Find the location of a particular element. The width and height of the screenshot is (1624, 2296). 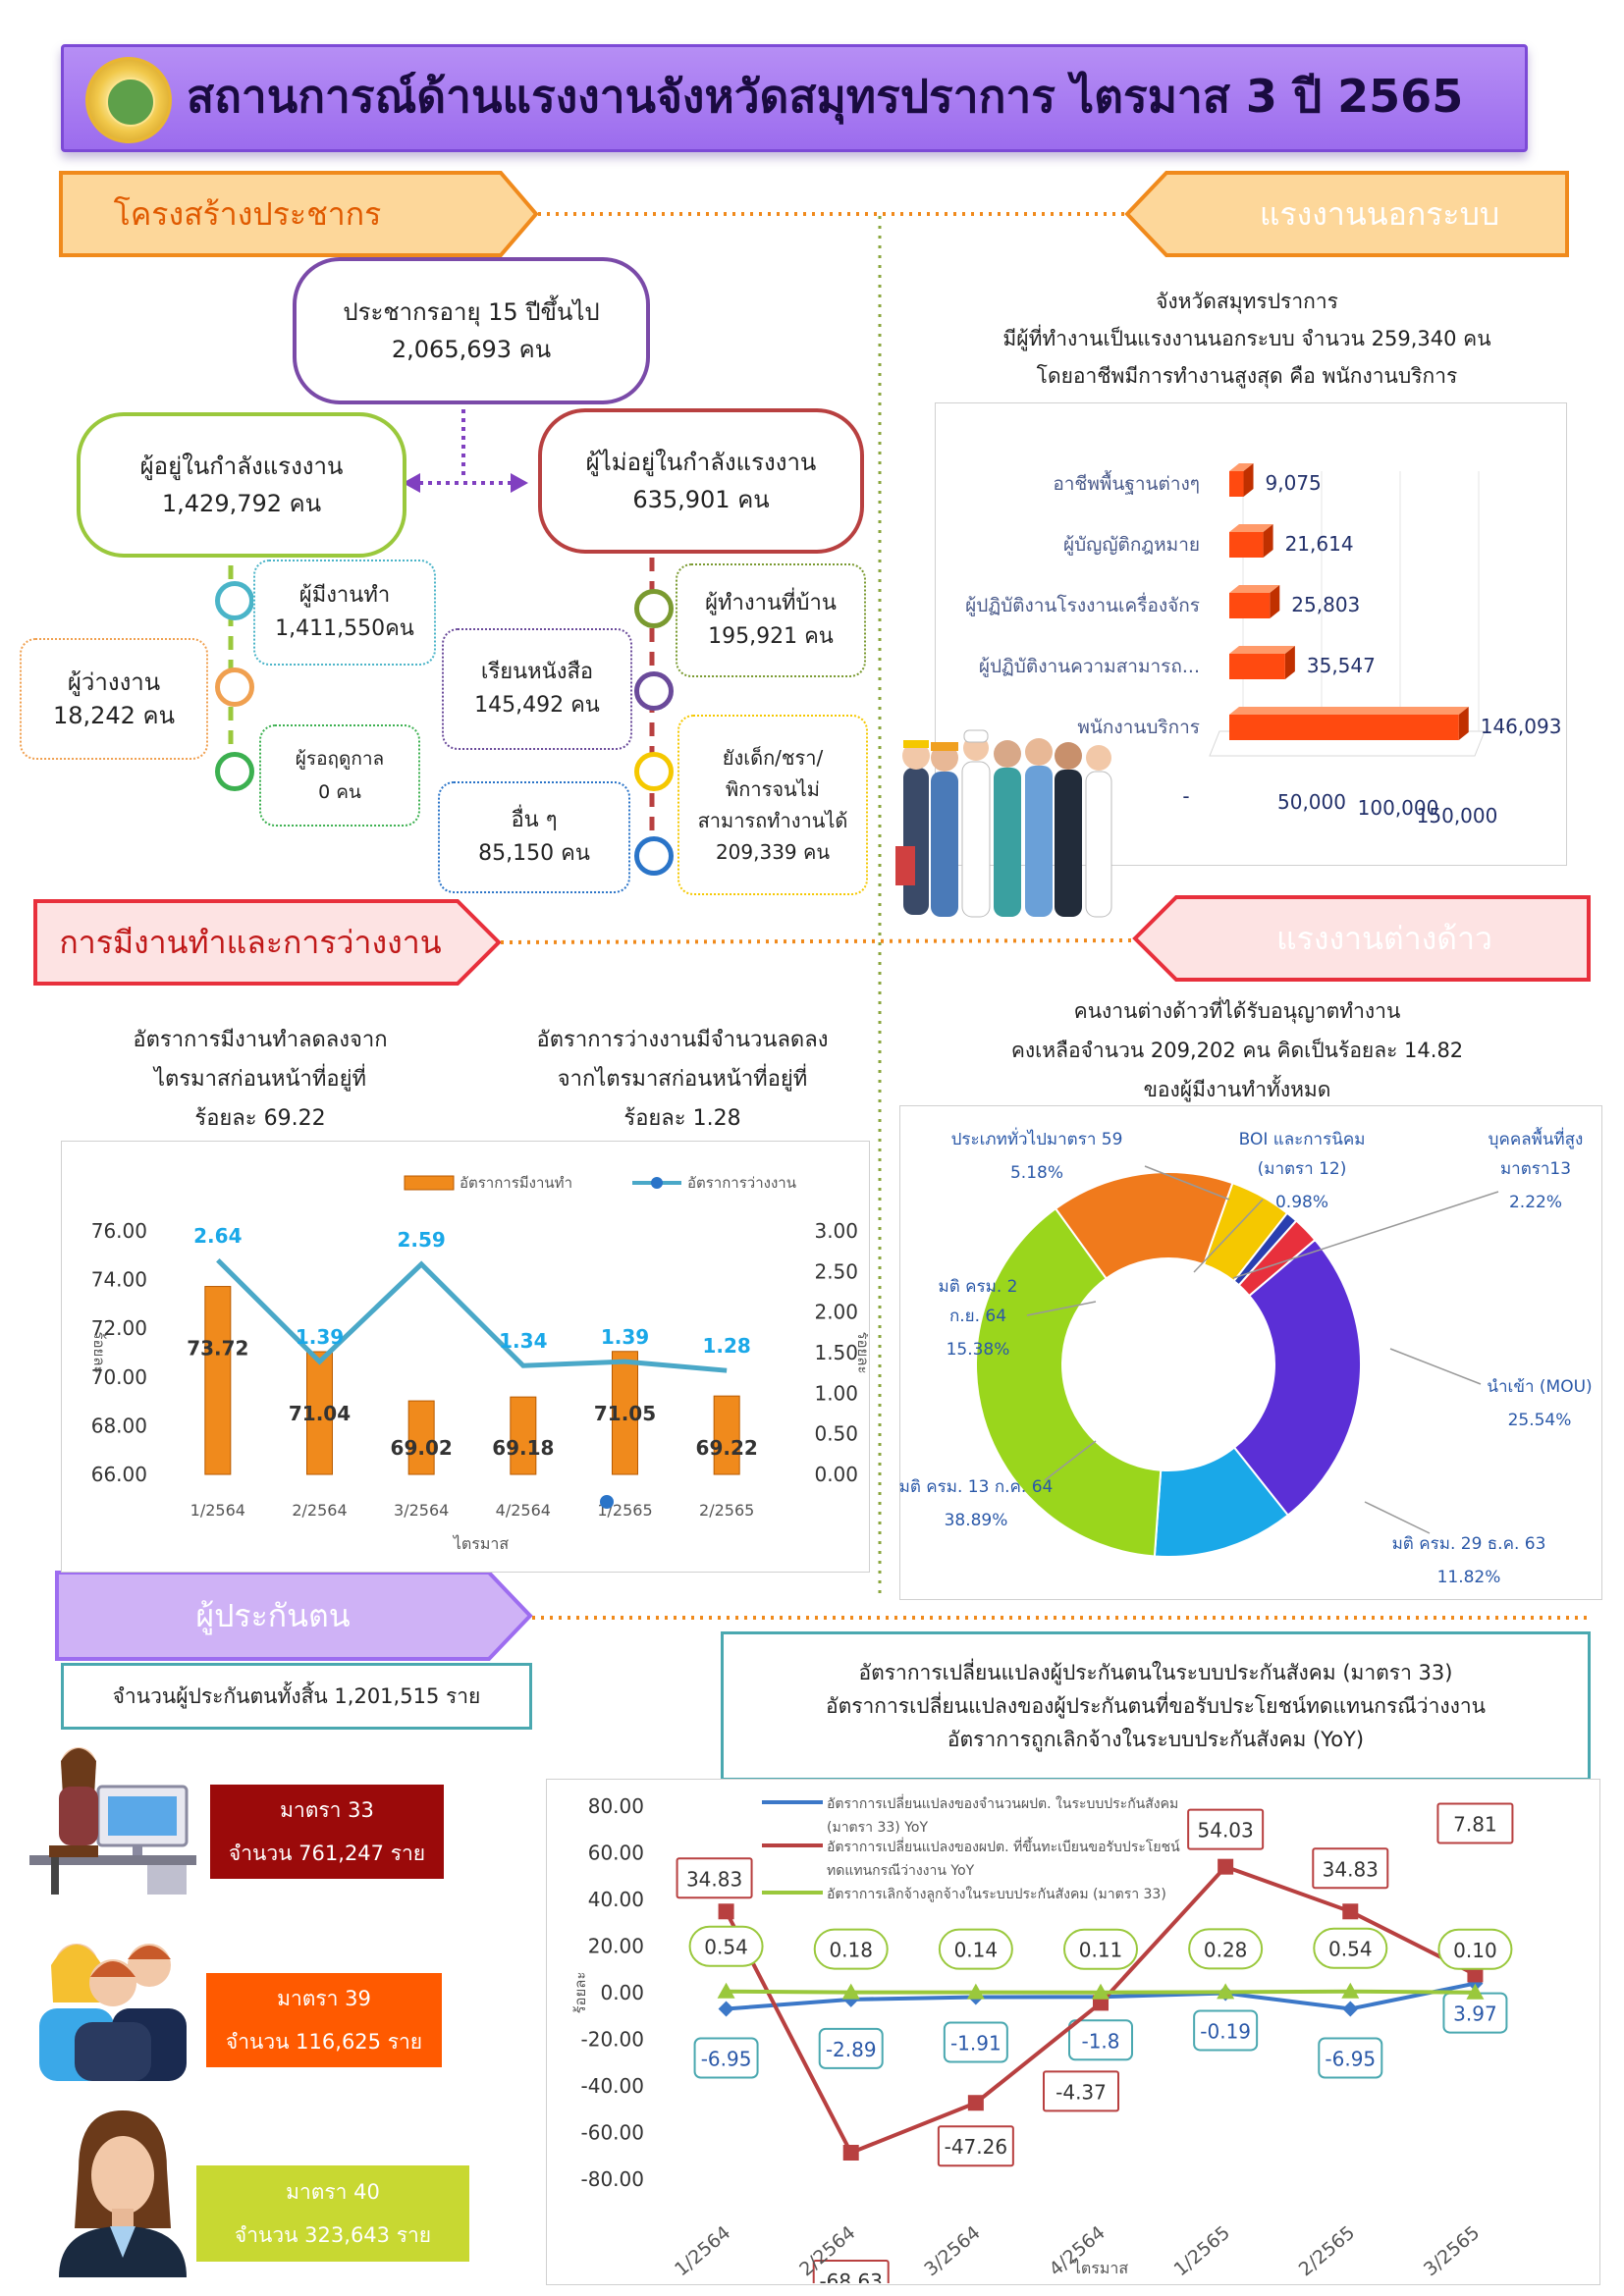

unable-label-line1: ยังเด็ก/ชรา/ is located at coordinates (773, 758).